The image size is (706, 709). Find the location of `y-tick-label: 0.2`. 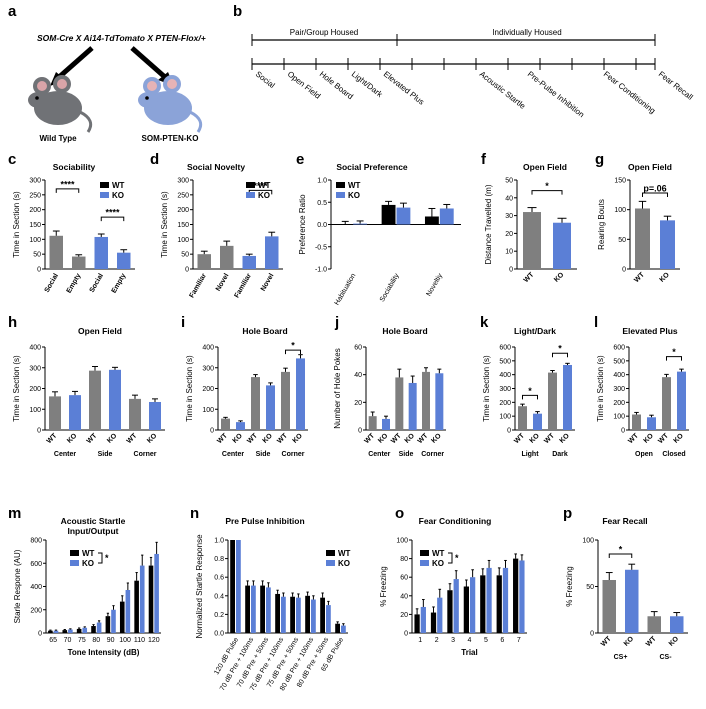

y-tick-label: 0.2 is located at coordinates (219, 615).